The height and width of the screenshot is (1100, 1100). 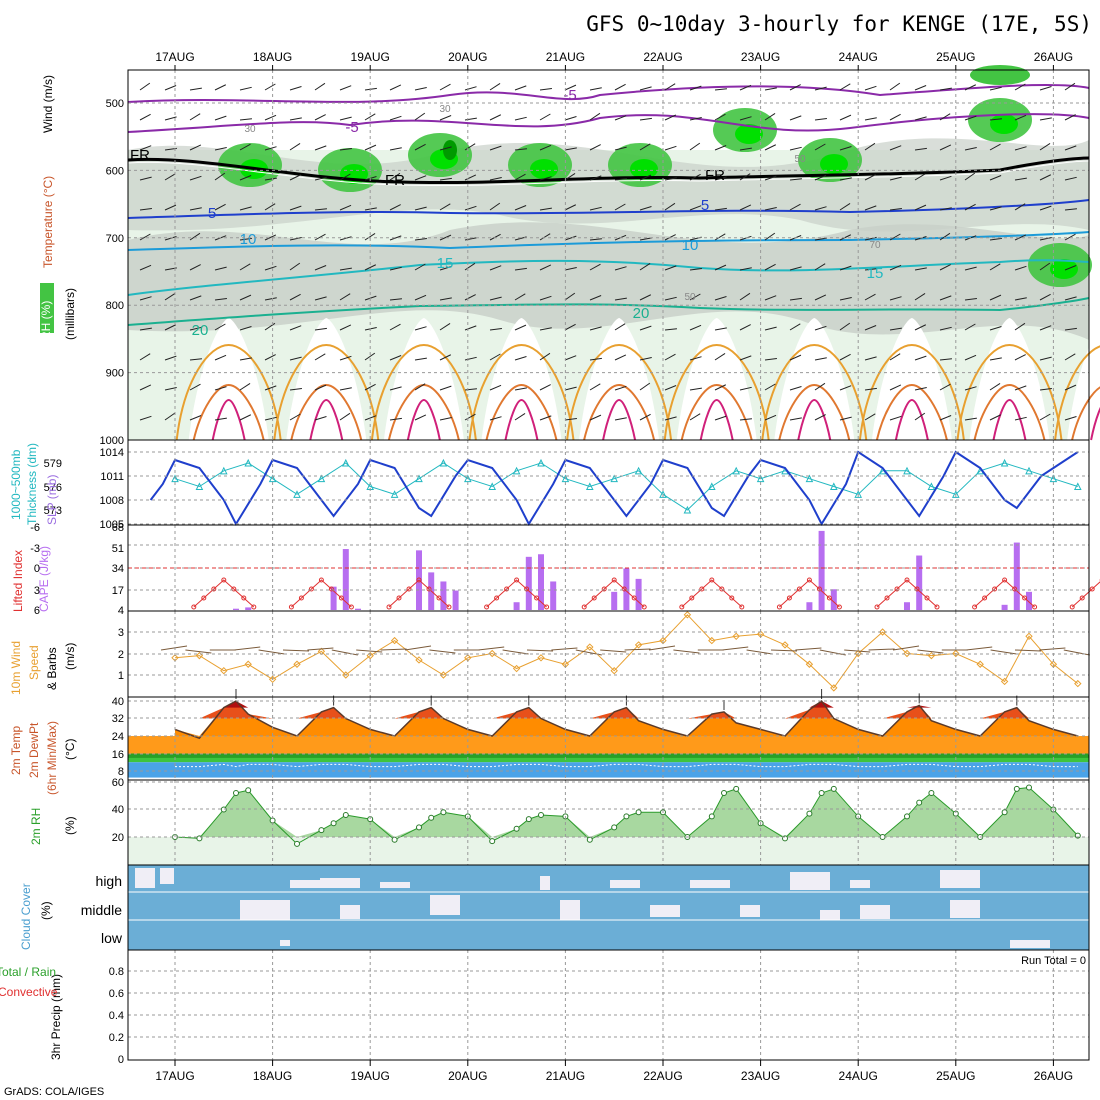 I want to click on ylabel-rh2m: 2m RH, so click(x=36, y=826).